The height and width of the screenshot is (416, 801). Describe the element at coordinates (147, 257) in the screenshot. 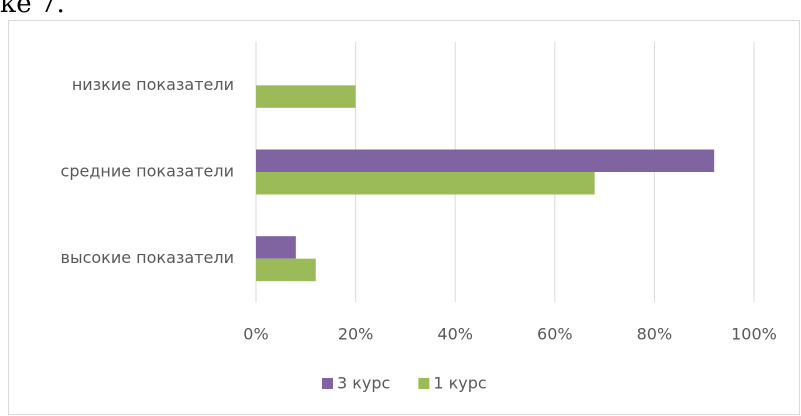

I see `y-tick-label: высокие показатели` at that location.